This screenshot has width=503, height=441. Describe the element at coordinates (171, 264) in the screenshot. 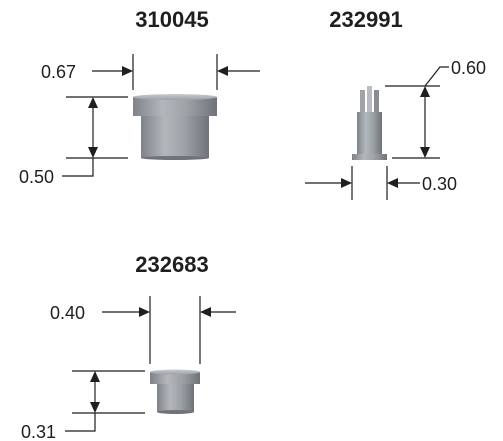

I see `part-number-232683: 232683` at that location.